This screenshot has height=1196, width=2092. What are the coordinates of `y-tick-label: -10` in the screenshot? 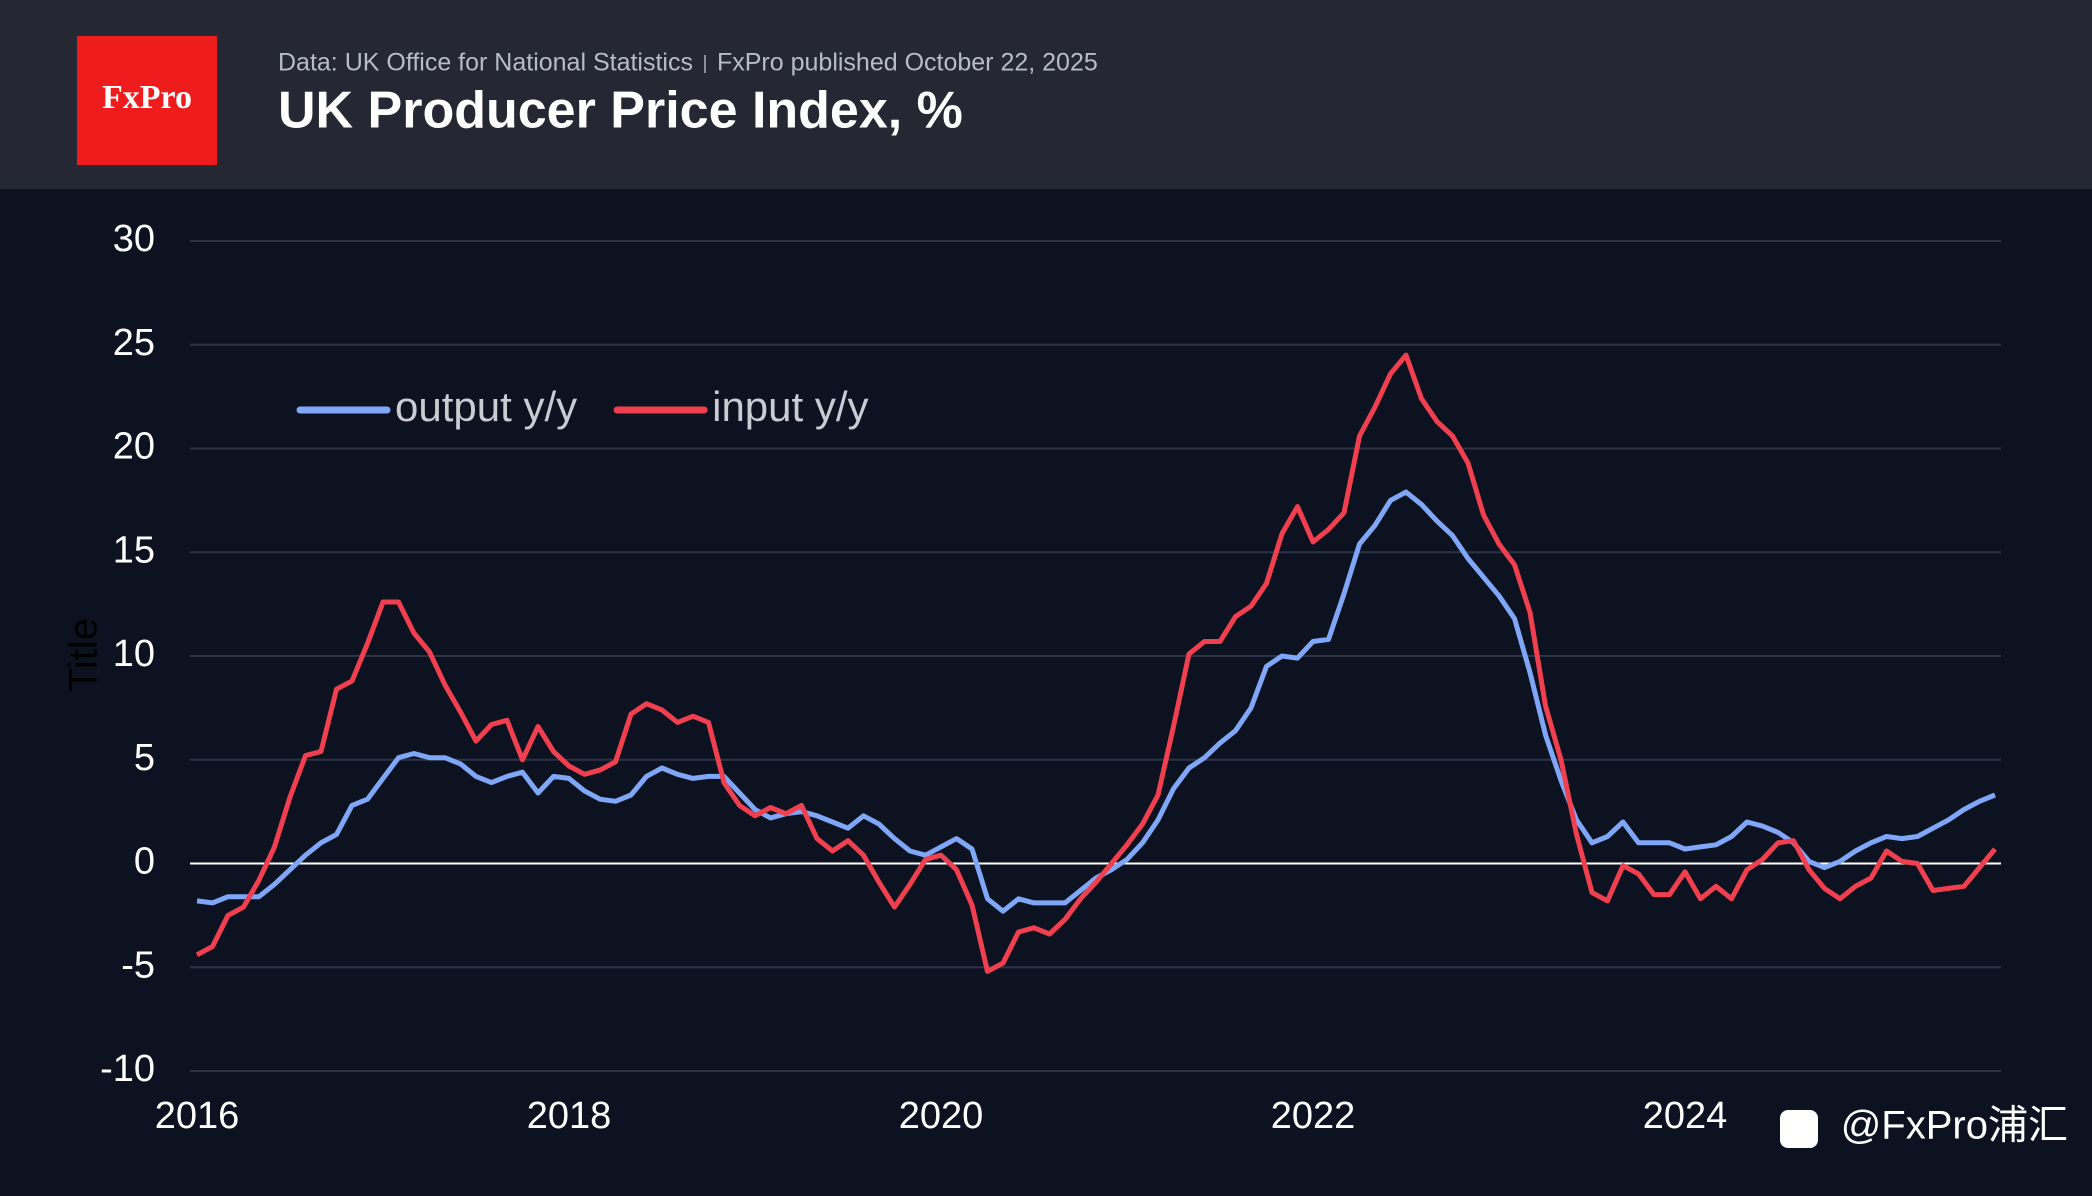 It's located at (127, 1069).